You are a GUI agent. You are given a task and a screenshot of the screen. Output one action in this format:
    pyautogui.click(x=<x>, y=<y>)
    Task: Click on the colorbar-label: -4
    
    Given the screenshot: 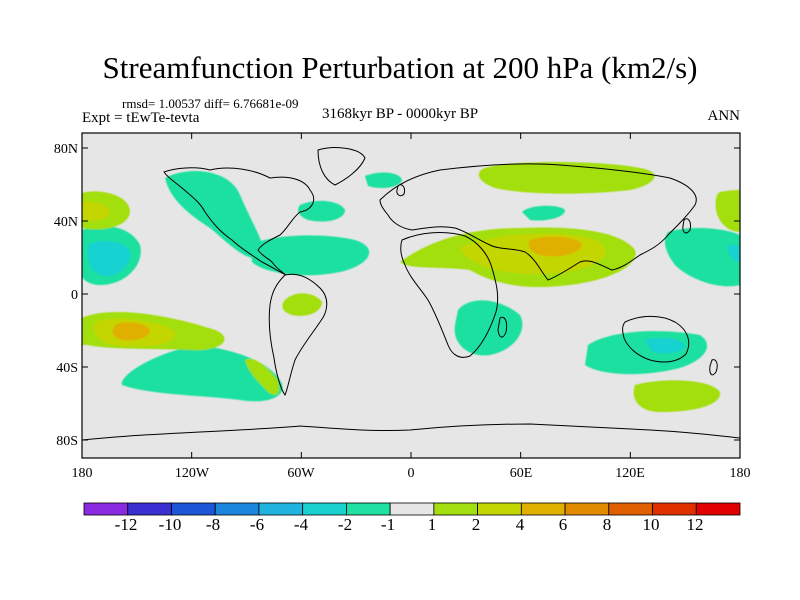 What is the action you would take?
    pyautogui.click(x=301, y=524)
    